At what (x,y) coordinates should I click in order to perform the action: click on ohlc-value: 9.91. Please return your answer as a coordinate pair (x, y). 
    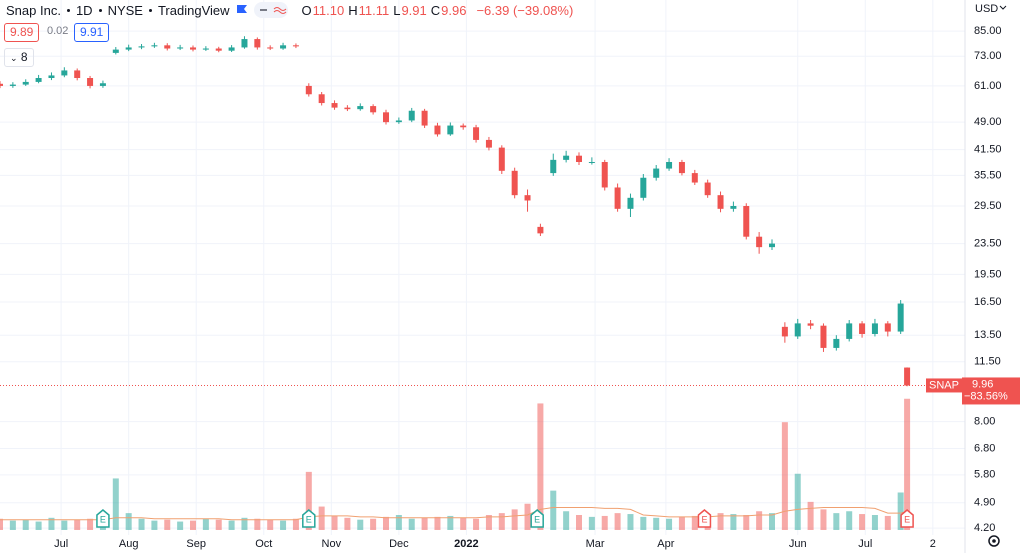
    Looking at the image, I should click on (414, 10).